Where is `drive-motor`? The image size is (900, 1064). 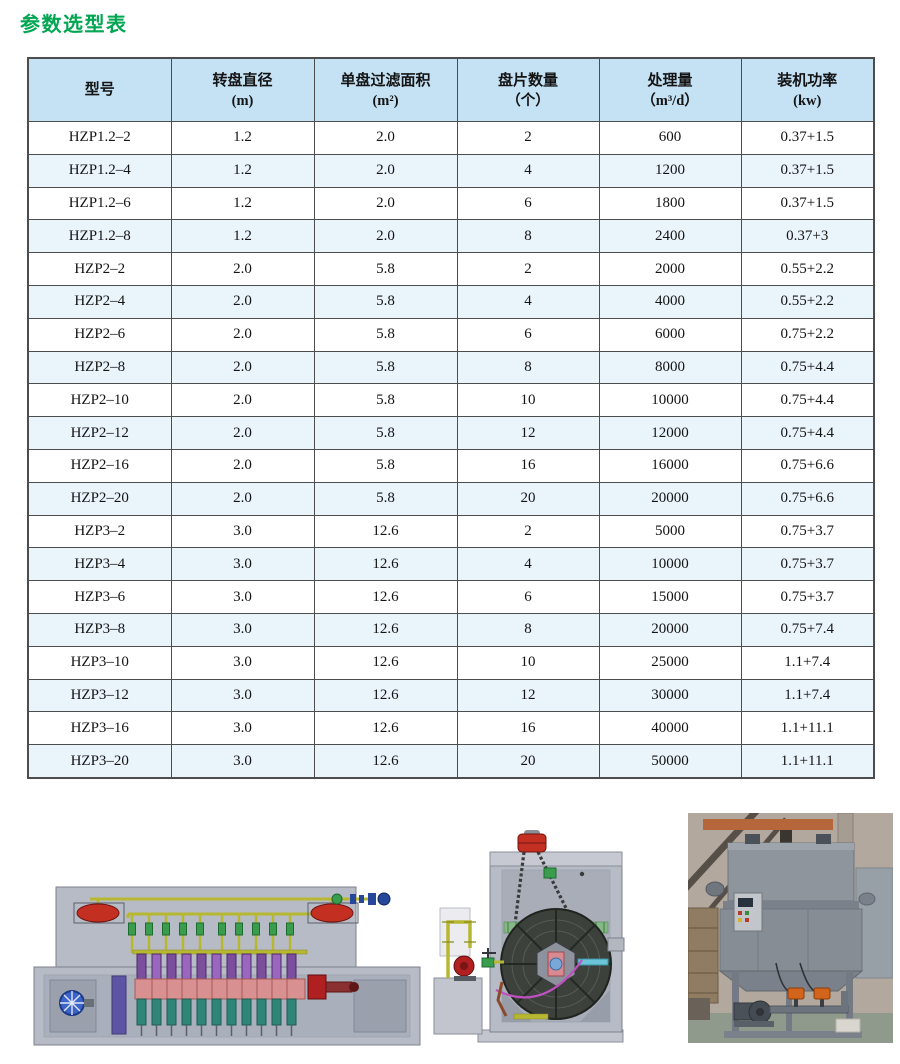 drive-motor is located at coordinates (333, 987).